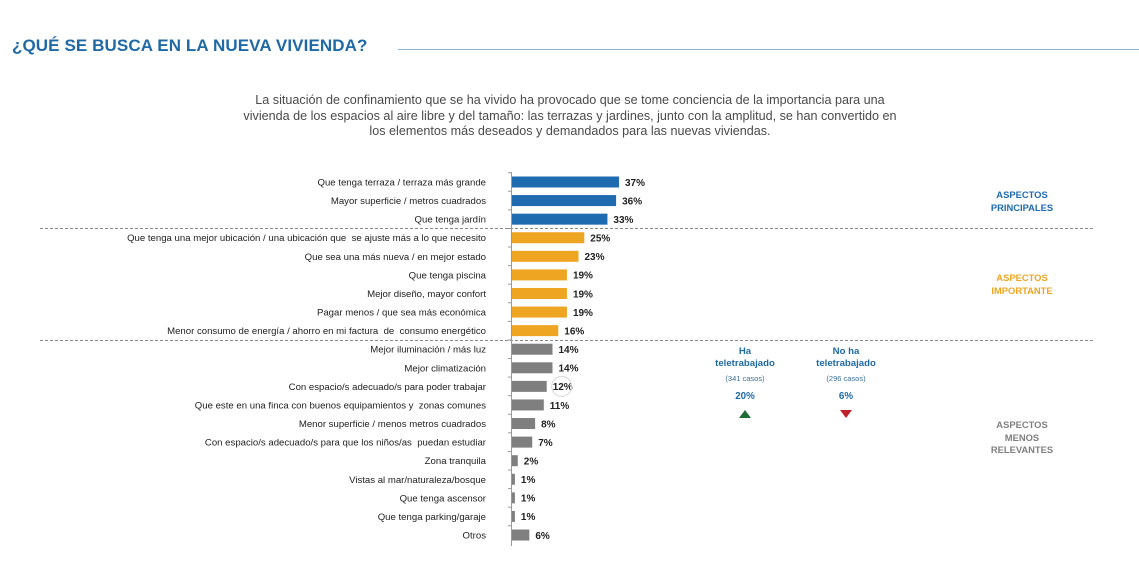 This screenshot has width=1139, height=580. Describe the element at coordinates (417, 480) in the screenshot. I see `category-label: Vistas al mar/naturaleza/bosque` at that location.